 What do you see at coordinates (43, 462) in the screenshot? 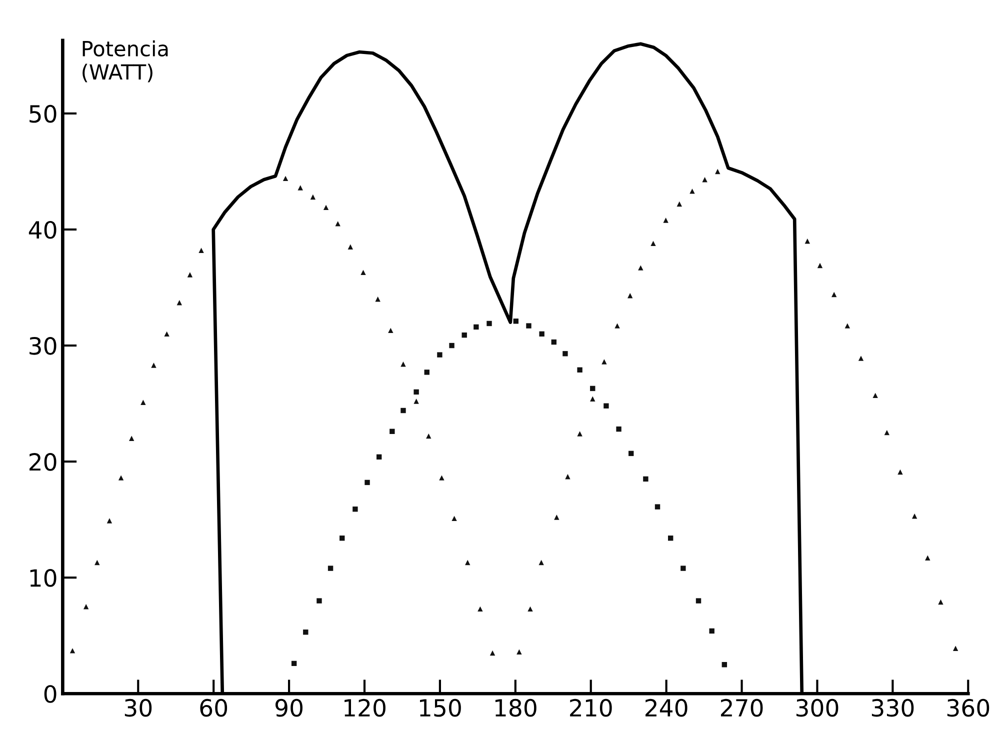
I see `y-tick-label: 20` at bounding box center [43, 462].